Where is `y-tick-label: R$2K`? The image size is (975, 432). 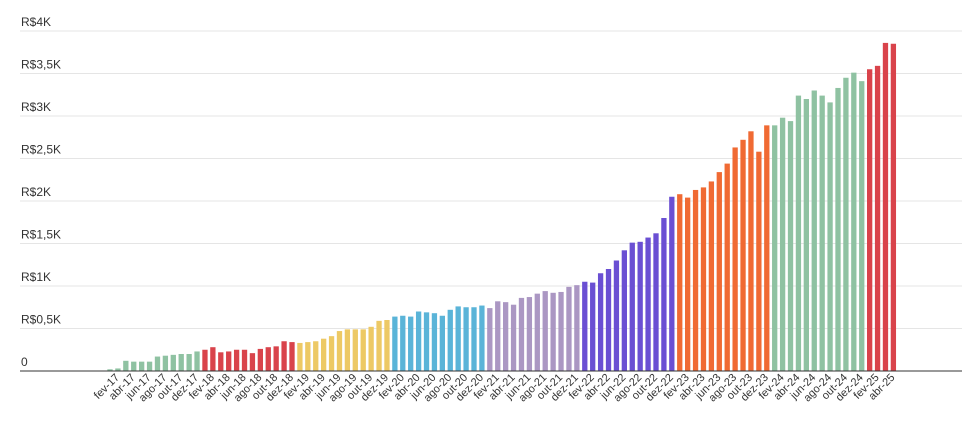 y-tick-label: R$2K is located at coordinates (36, 192).